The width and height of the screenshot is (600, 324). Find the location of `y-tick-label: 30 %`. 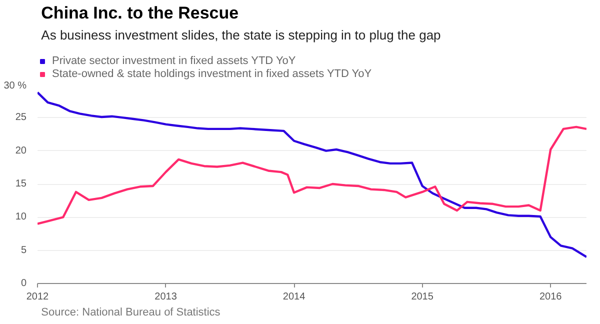

y-tick-label: 30 % is located at coordinates (15, 86).